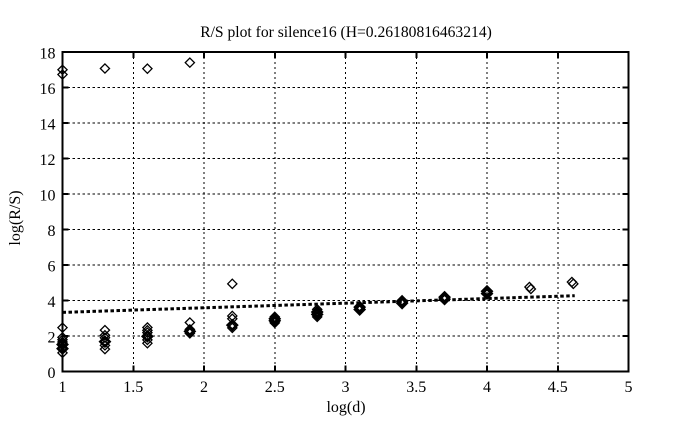 The image size is (678, 435). What do you see at coordinates (133, 387) in the screenshot?
I see `x-tick-label: 1.5` at bounding box center [133, 387].